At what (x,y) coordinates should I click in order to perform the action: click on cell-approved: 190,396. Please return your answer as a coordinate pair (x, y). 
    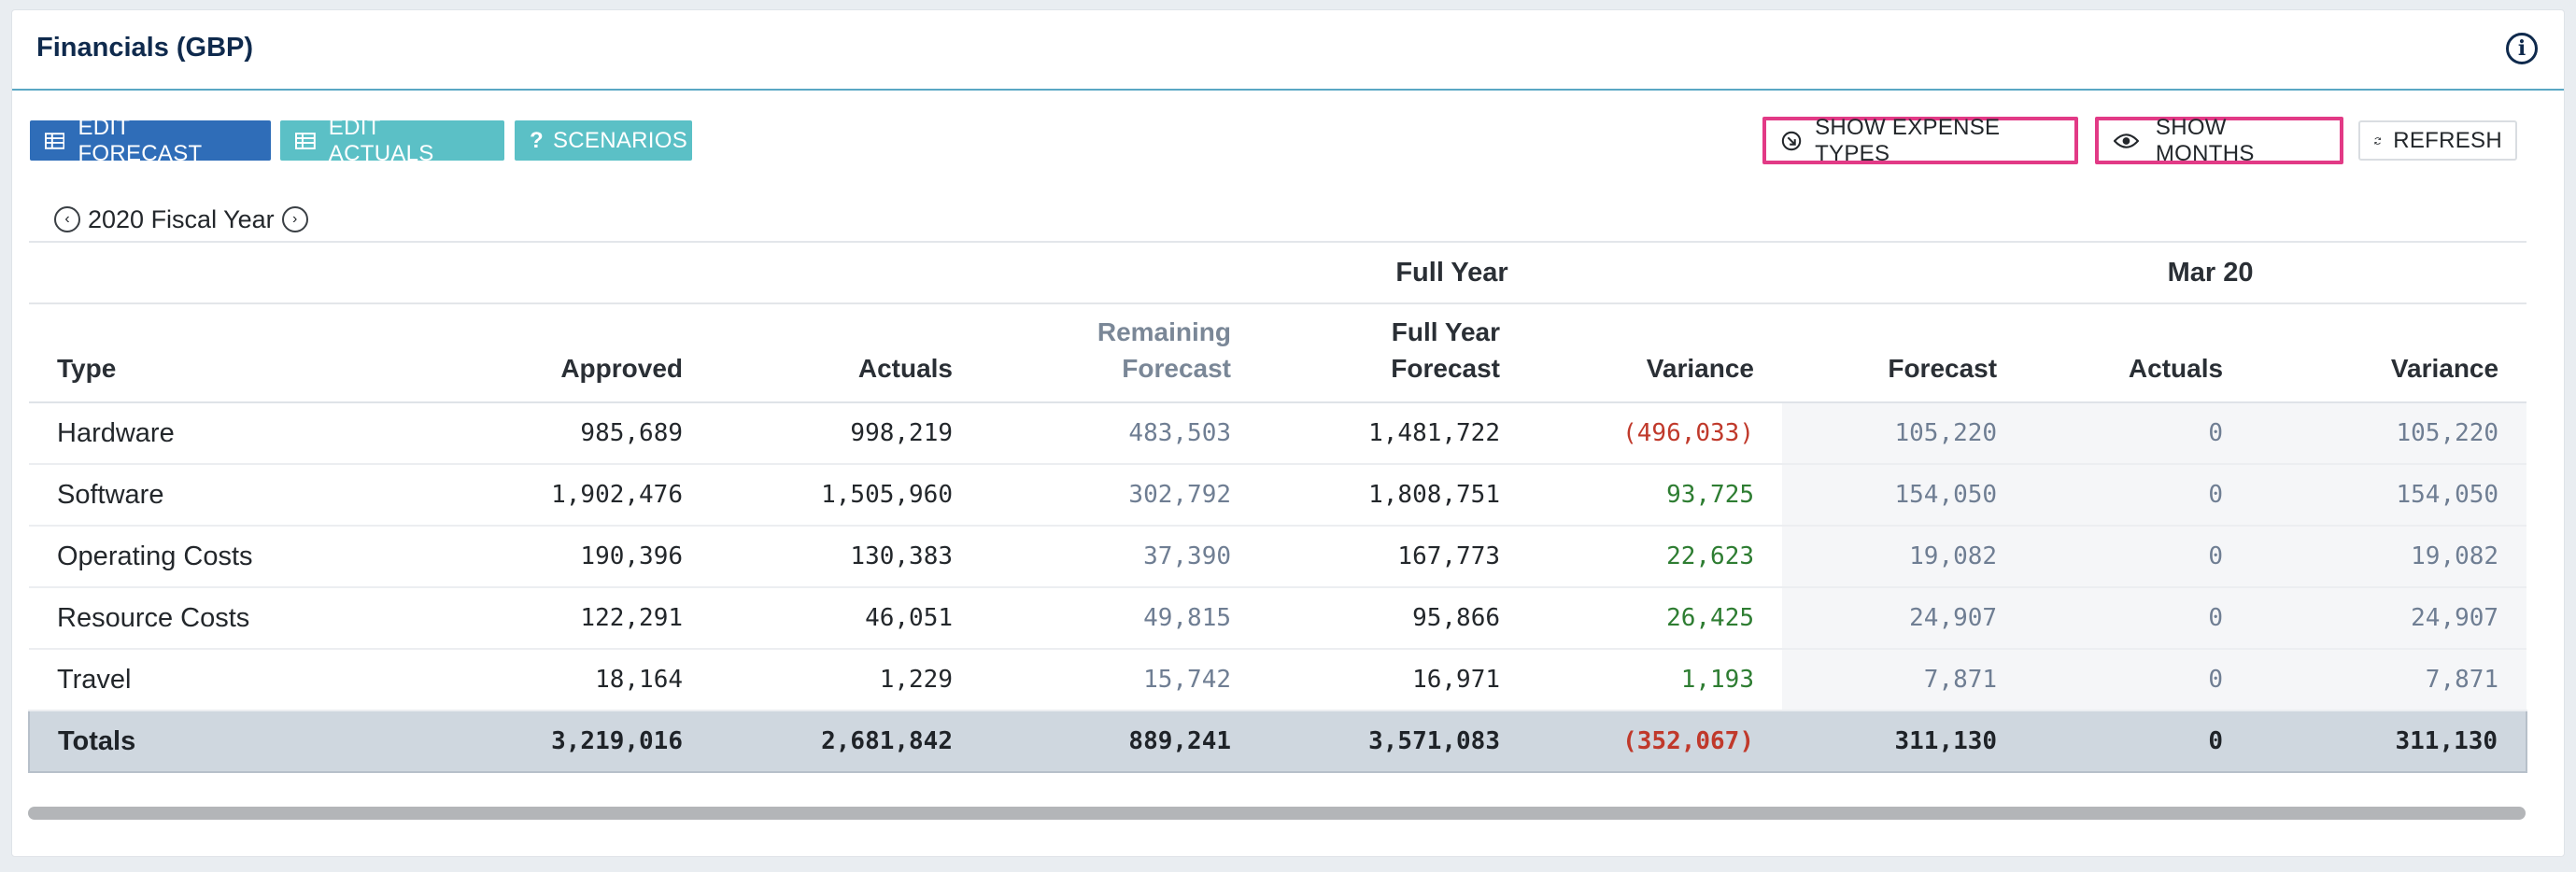
    Looking at the image, I should click on (557, 557).